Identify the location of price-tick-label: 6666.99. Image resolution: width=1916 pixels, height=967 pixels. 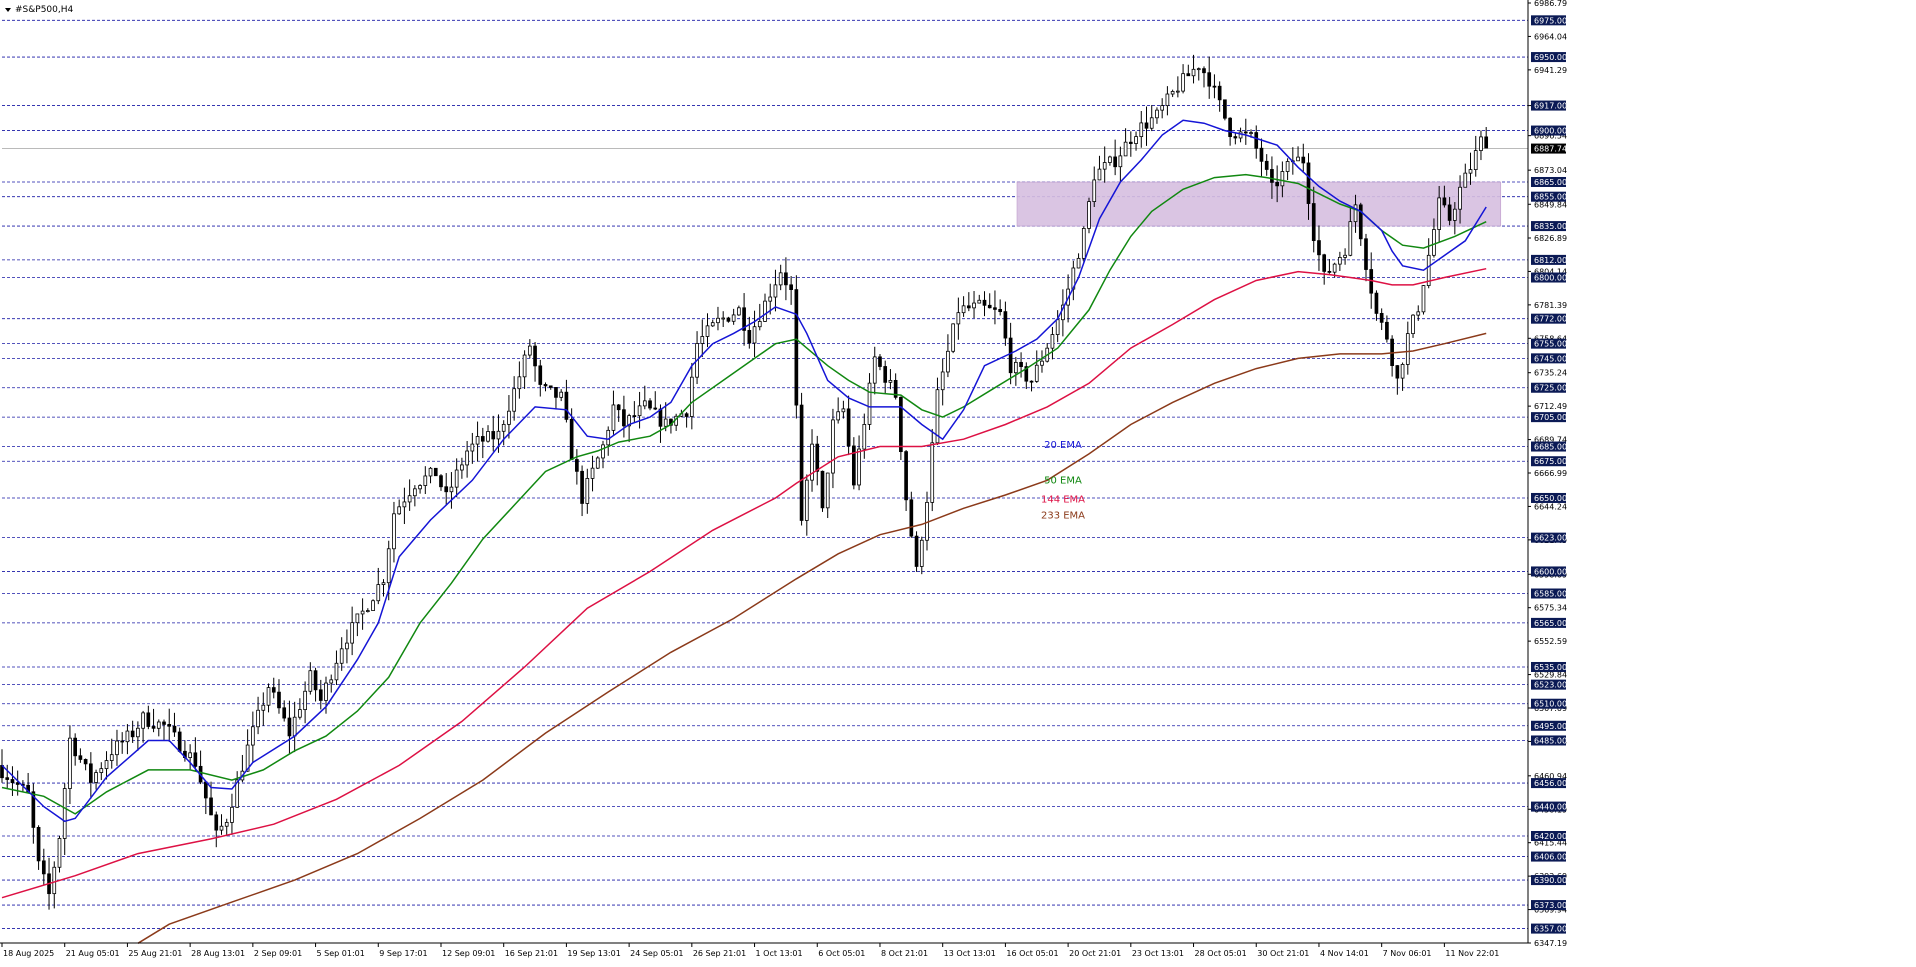
(1550, 473).